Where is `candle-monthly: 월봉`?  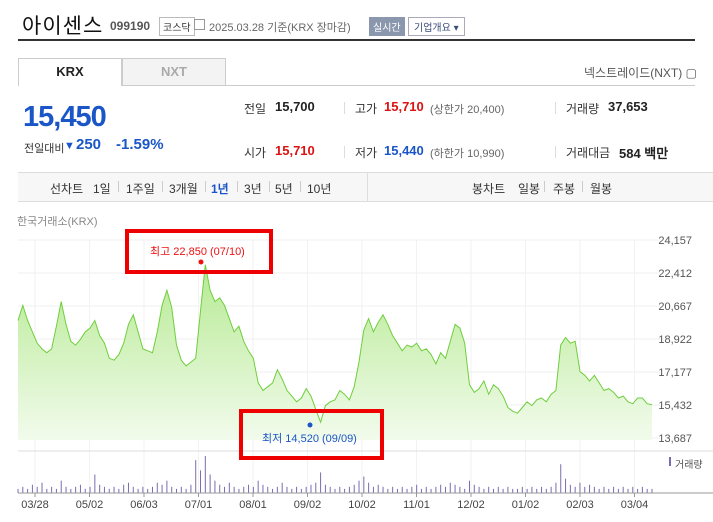
candle-monthly: 월봉 is located at coordinates (601, 189).